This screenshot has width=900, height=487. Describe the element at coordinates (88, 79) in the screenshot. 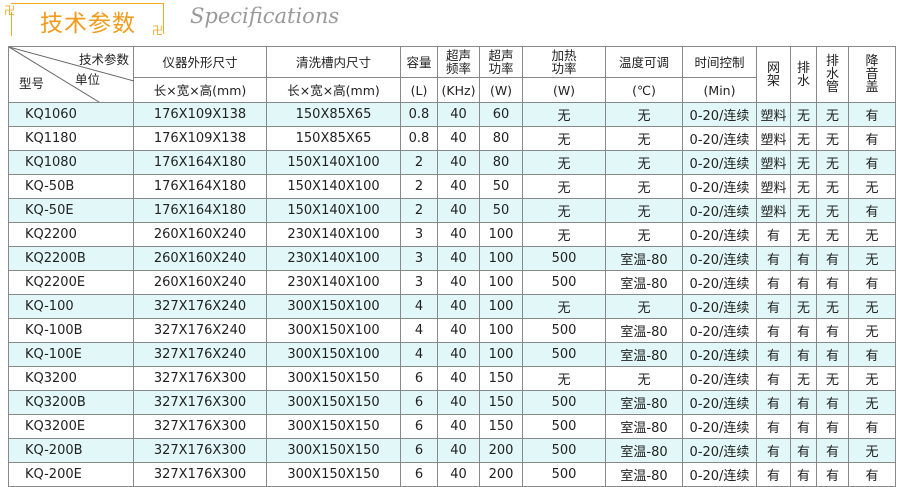

I see `corner-unit-label: 单位` at that location.